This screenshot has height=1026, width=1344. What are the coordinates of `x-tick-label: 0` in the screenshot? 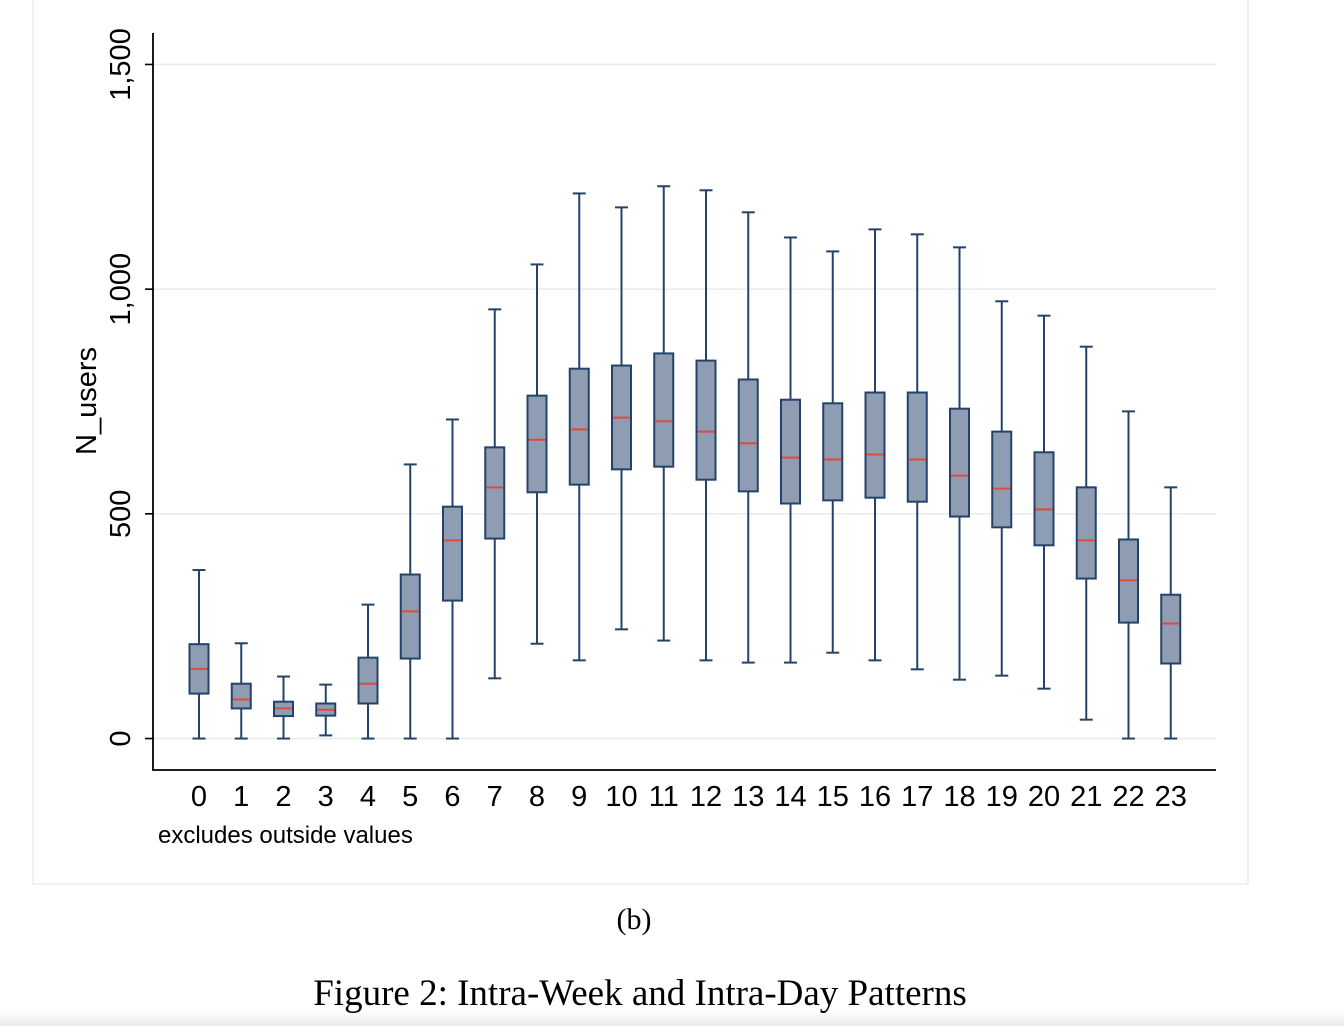 It's located at (199, 797).